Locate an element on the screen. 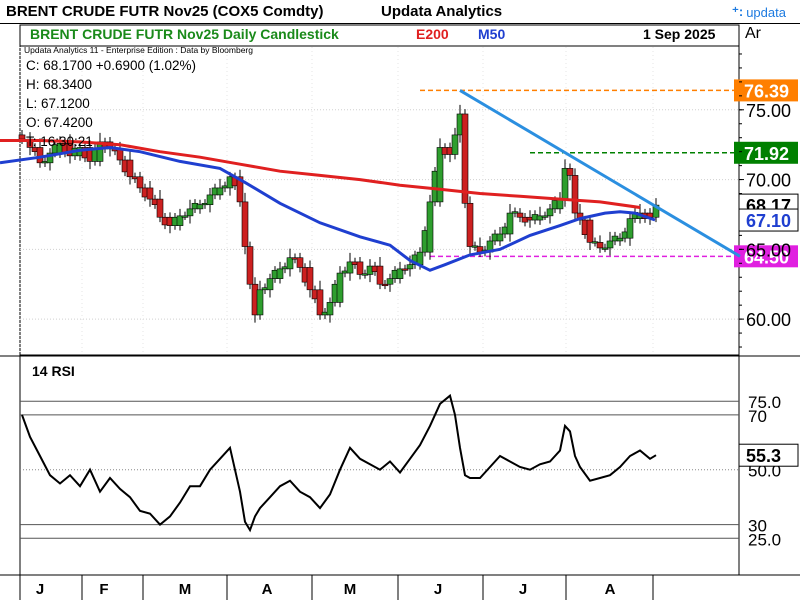  brand-name: Updata Analytics is located at coordinates (442, 11).